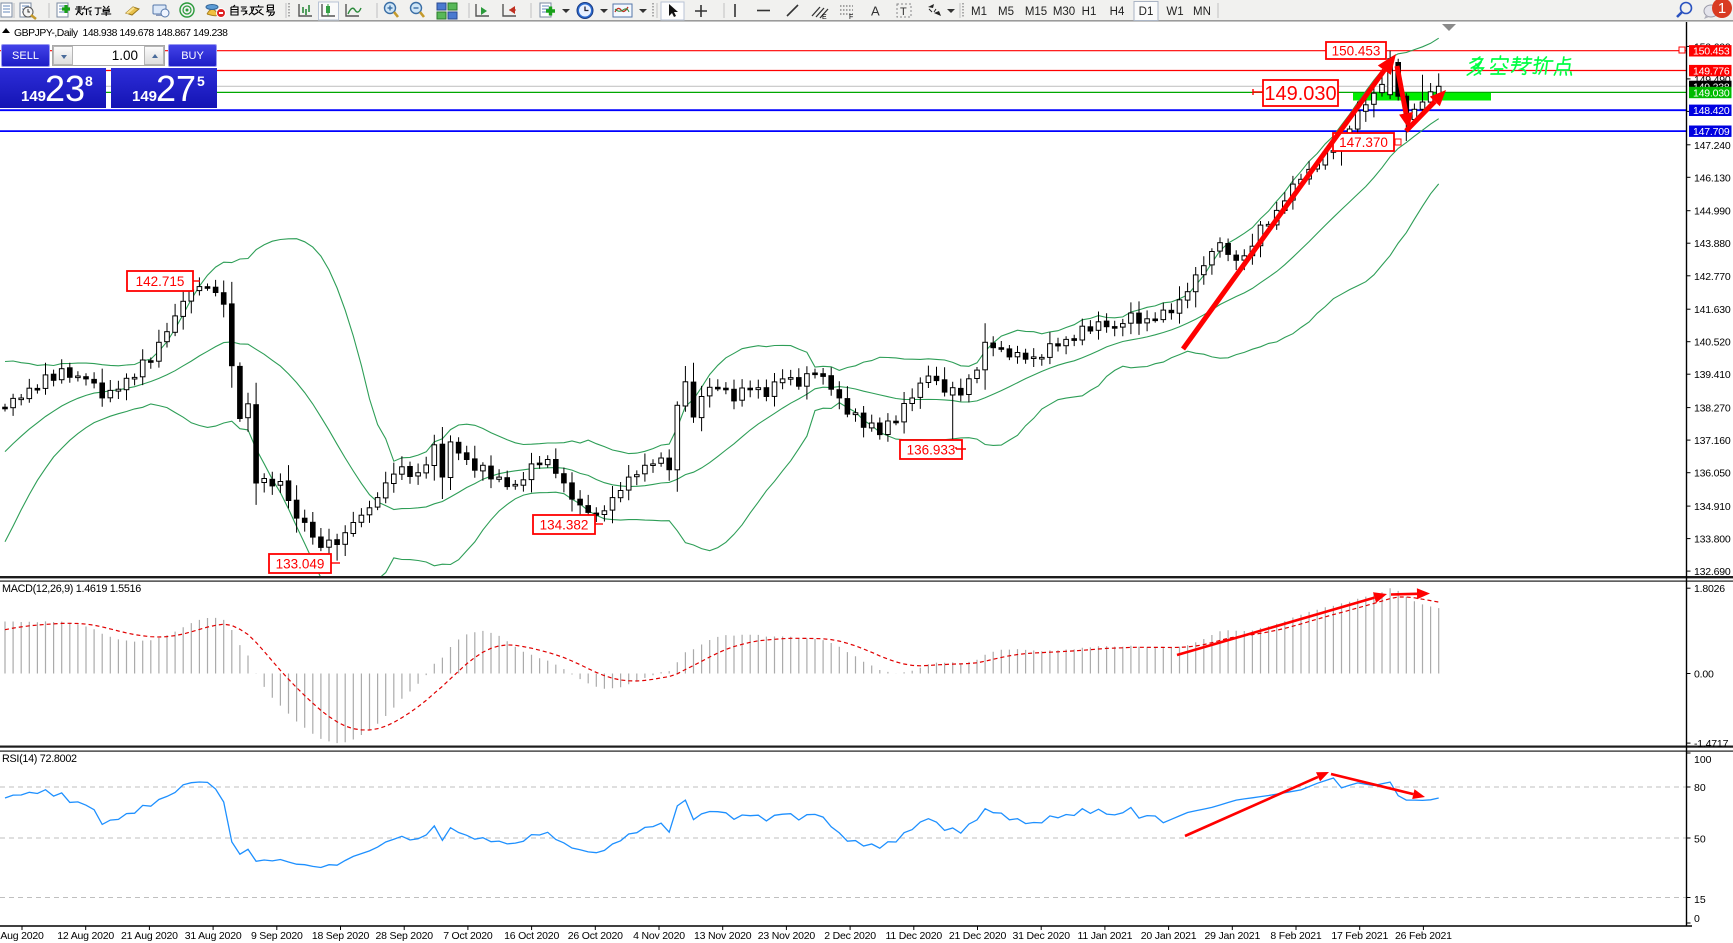 The width and height of the screenshot is (1733, 943). What do you see at coordinates (659, 936) in the screenshot?
I see `svg-text: 4 Nov 2020` at bounding box center [659, 936].